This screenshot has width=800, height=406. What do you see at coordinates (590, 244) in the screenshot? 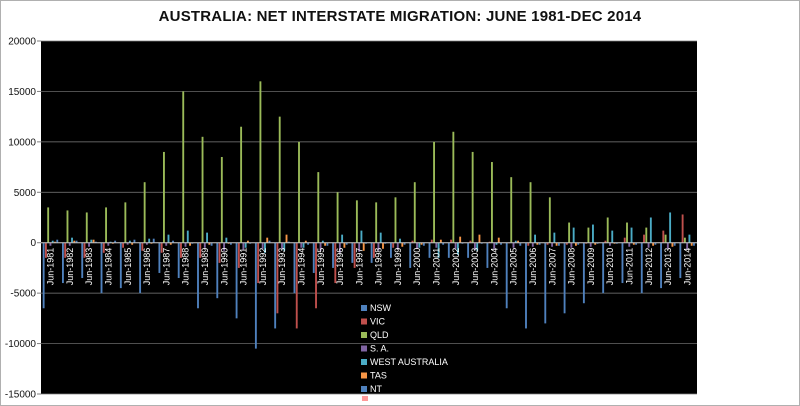
I see `bar-s-a--28` at bounding box center [590, 244].